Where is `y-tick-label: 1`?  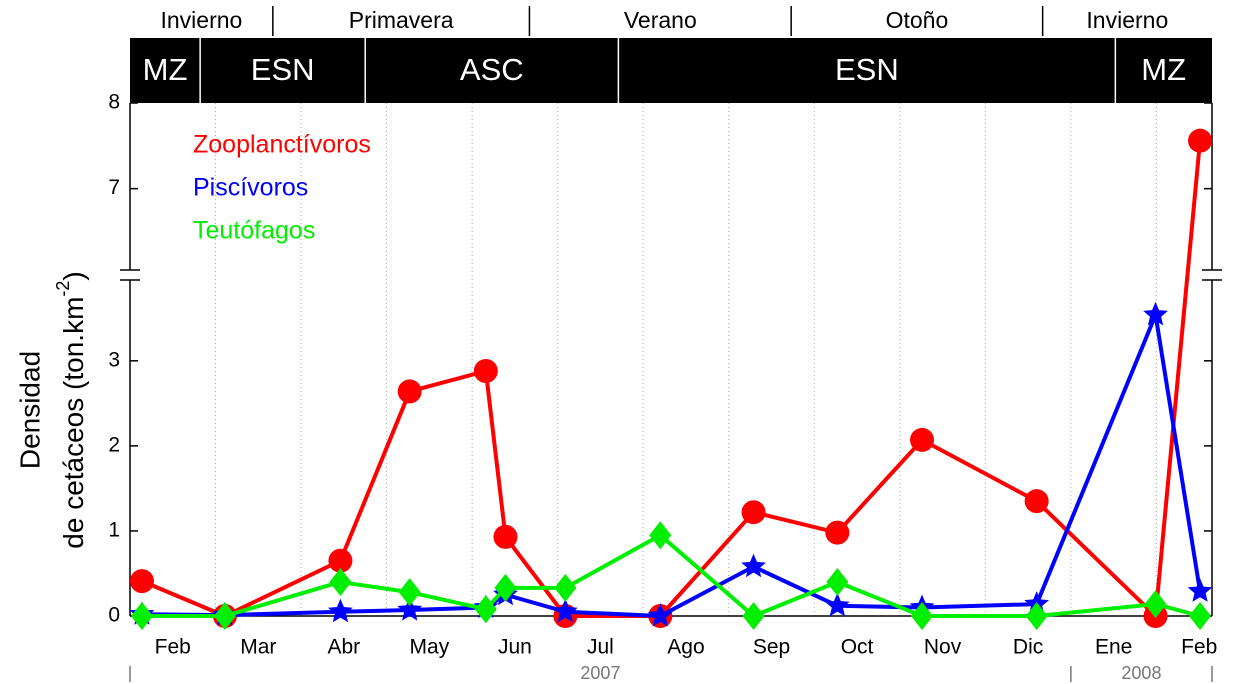
y-tick-label: 1 is located at coordinates (114, 529).